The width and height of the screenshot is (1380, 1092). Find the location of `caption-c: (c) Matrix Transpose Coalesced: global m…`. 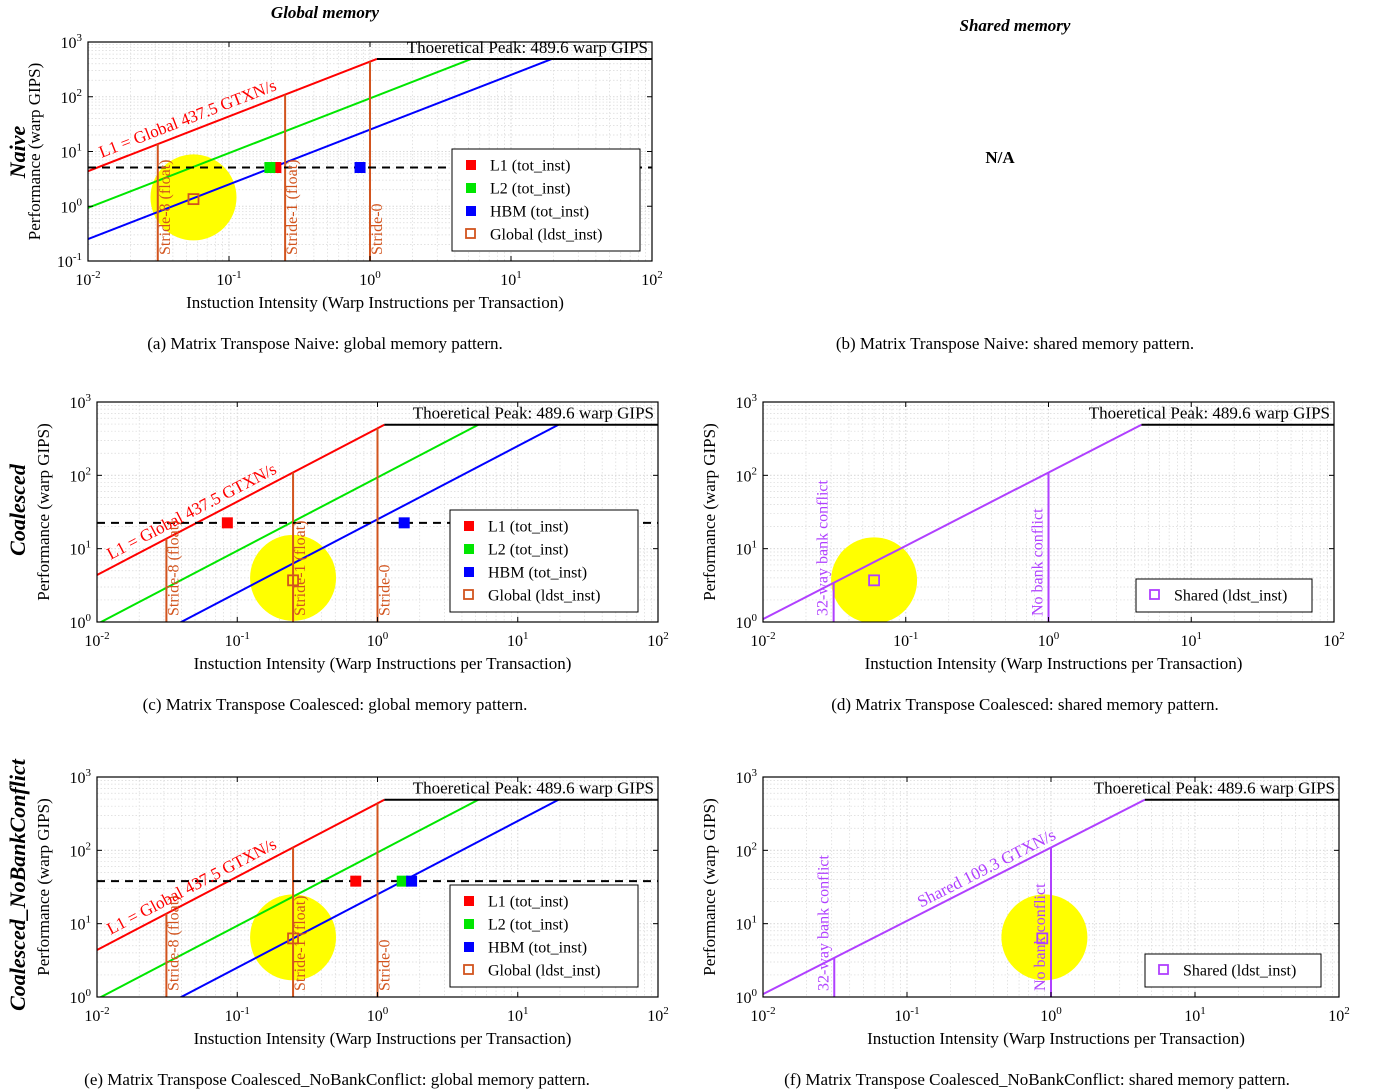

caption-c: (c) Matrix Transpose Coalesced: global m… is located at coordinates (335, 704).